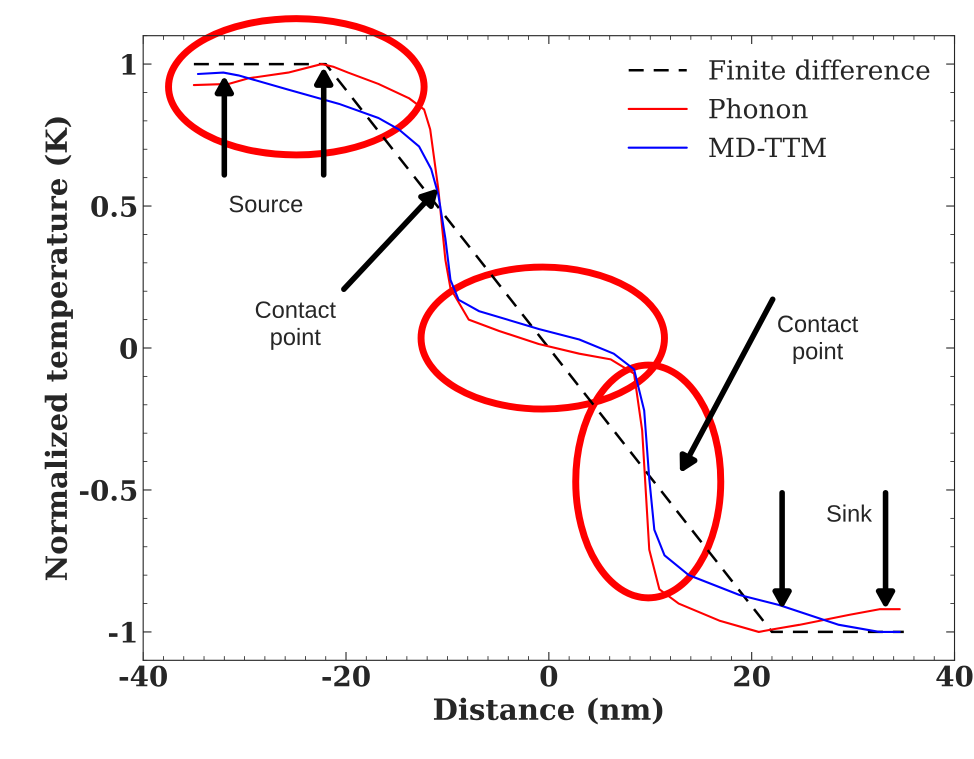 The height and width of the screenshot is (759, 974). I want to click on y-tick-label: -0.5, so click(108, 490).